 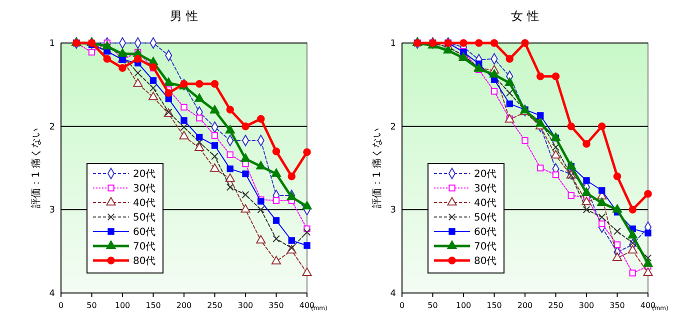 What do you see at coordinates (525, 16) in the screenshot?
I see `chart-title: 女 性` at bounding box center [525, 16].